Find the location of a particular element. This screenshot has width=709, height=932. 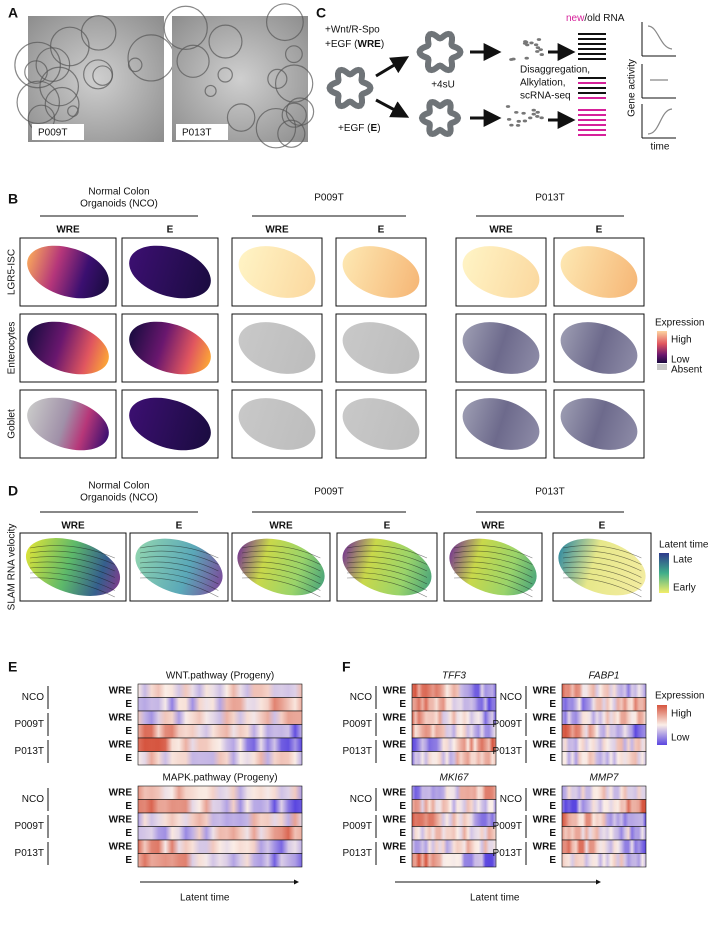

treatment: +EGF (E) is located at coordinates (359, 128).